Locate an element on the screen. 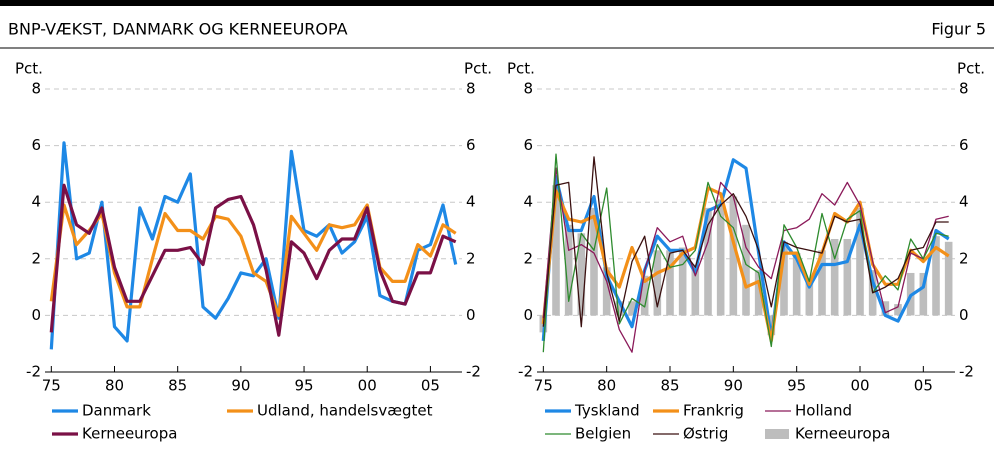 Image resolution: width=994 pixels, height=454 pixels. figure-number: Figur 5 is located at coordinates (958, 29).